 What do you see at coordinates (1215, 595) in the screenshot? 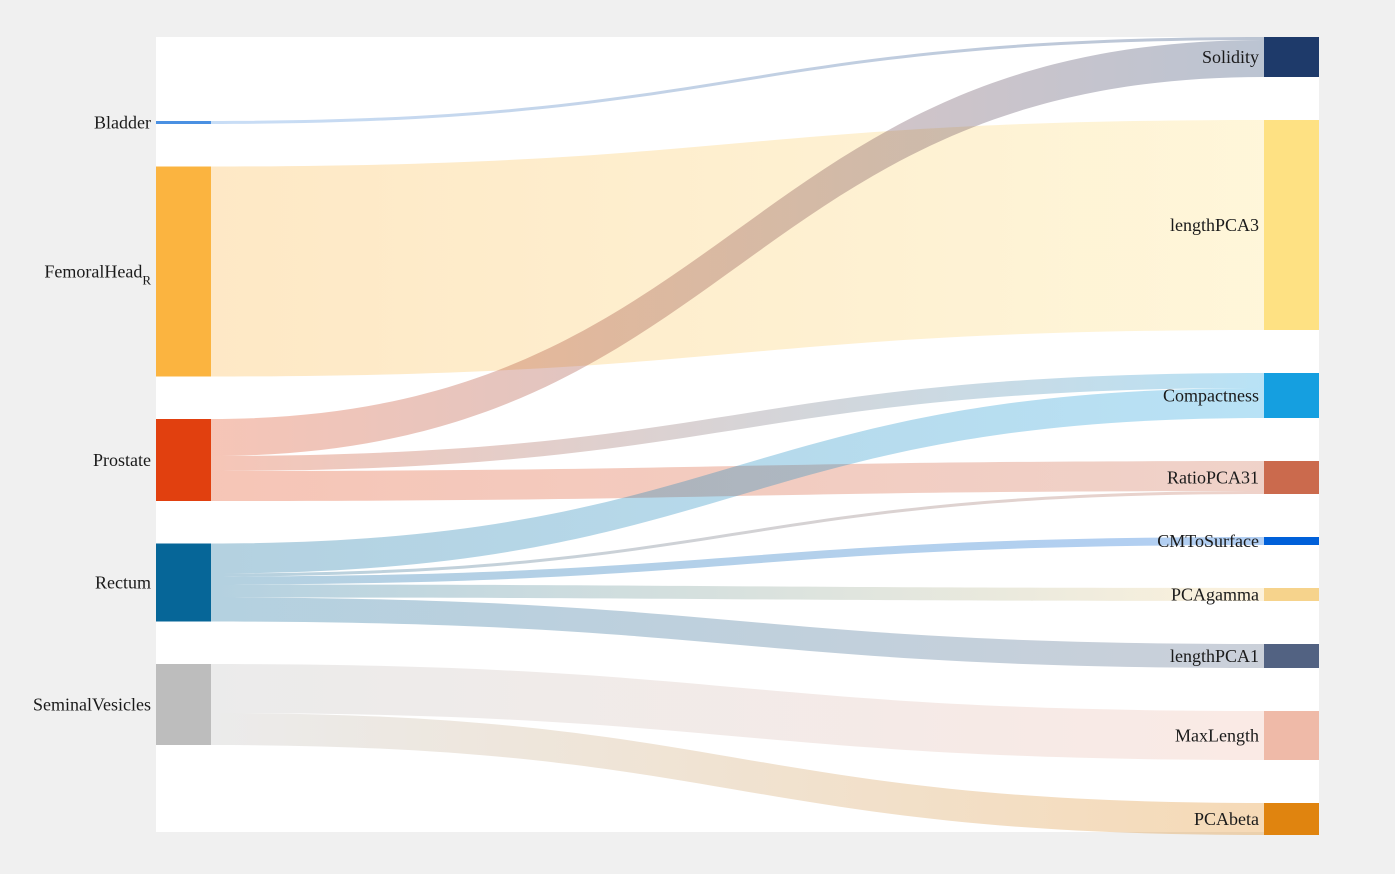
I see `target-label-pcagamma: PCAgamma` at bounding box center [1215, 595].